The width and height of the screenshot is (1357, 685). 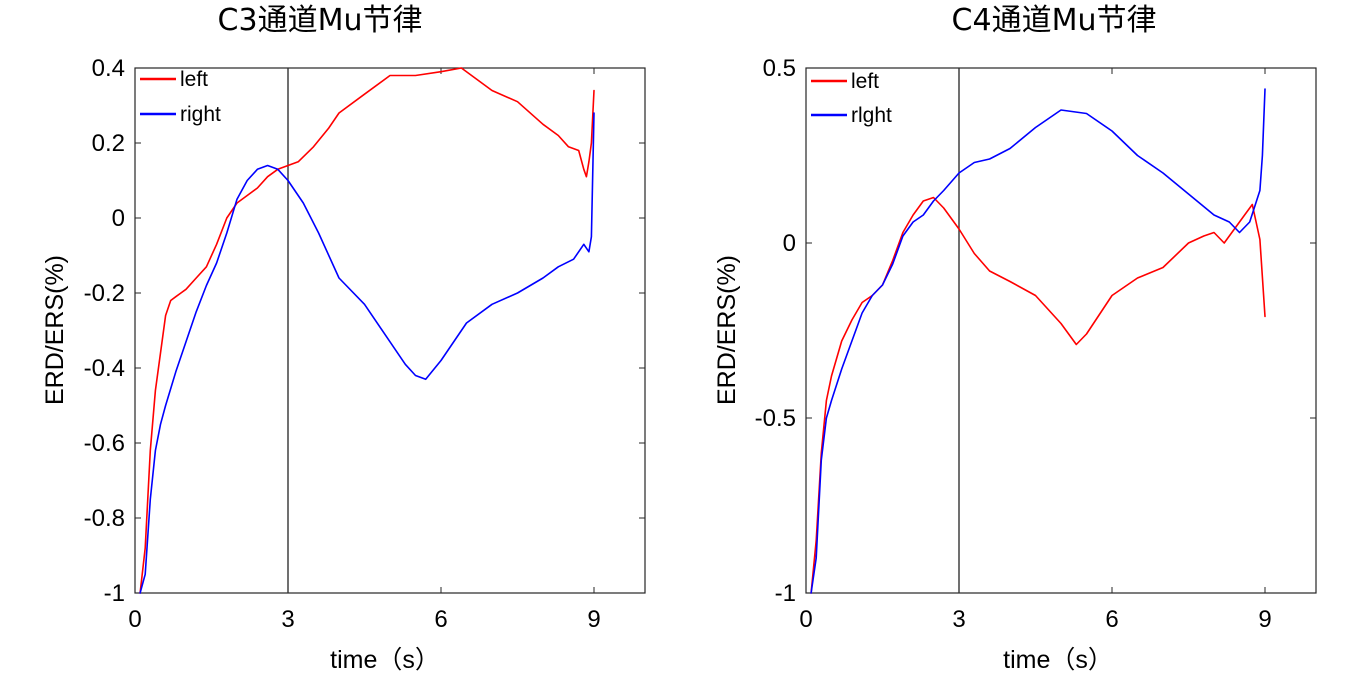 What do you see at coordinates (104, 518) in the screenshot?
I see `y-tick-label: -0.8` at bounding box center [104, 518].